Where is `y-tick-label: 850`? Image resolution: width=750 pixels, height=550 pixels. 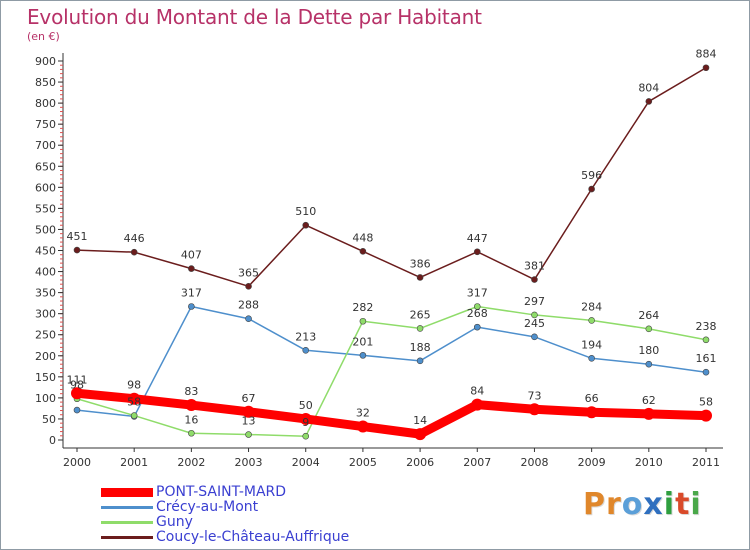
y-tick-label: 850 is located at coordinates (45, 82).